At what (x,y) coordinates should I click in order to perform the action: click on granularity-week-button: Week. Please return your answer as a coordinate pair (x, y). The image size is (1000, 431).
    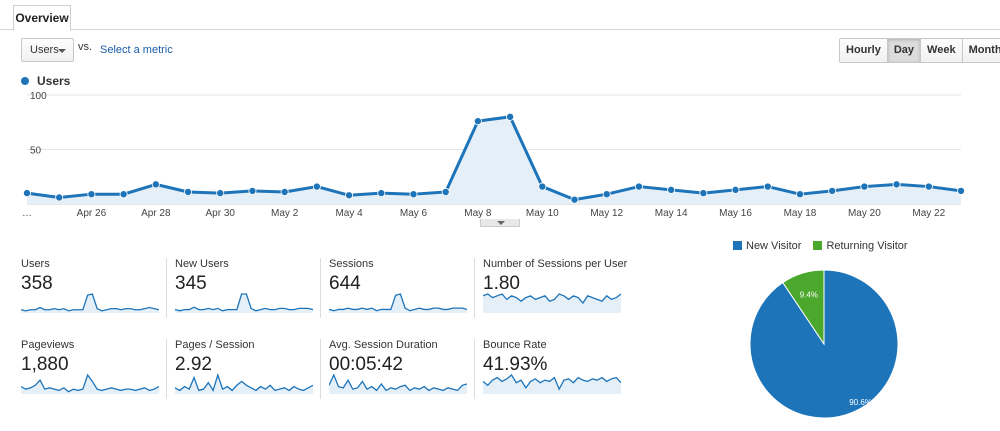
    Looking at the image, I should click on (941, 50).